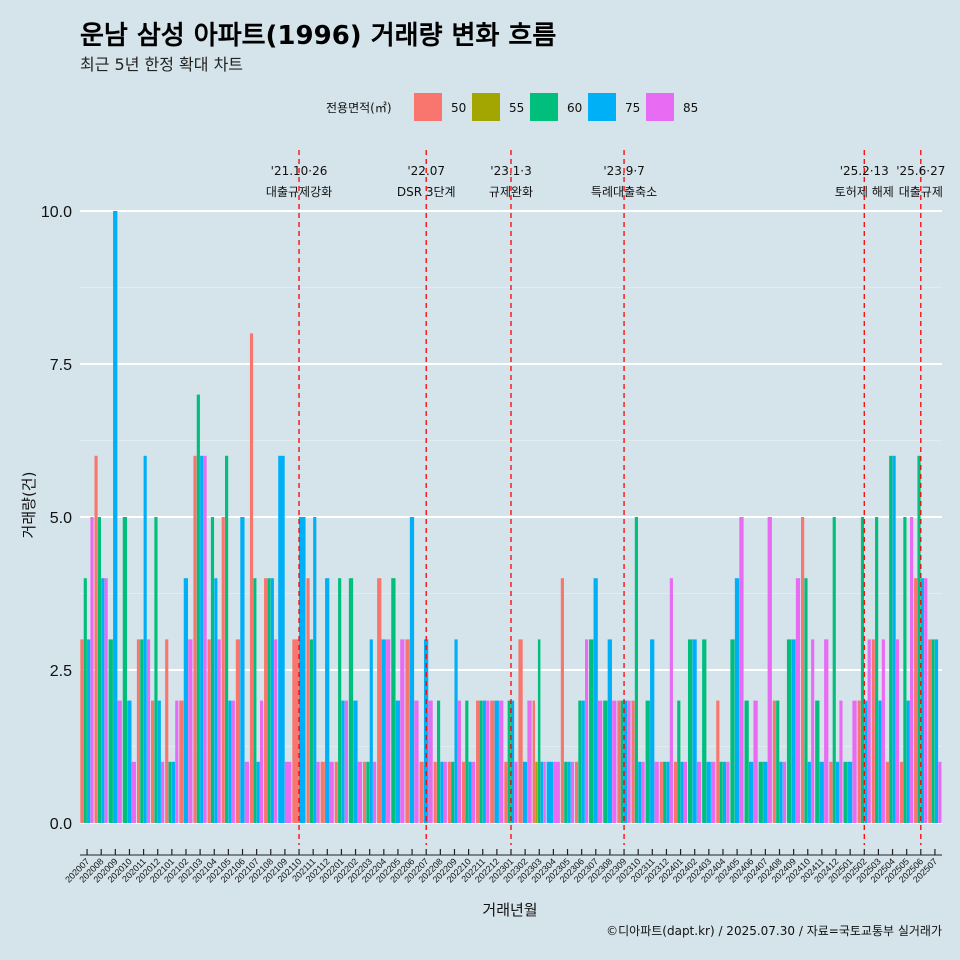  What do you see at coordinates (690, 108) in the screenshot?
I see `legend-label-85: 85` at bounding box center [690, 108].